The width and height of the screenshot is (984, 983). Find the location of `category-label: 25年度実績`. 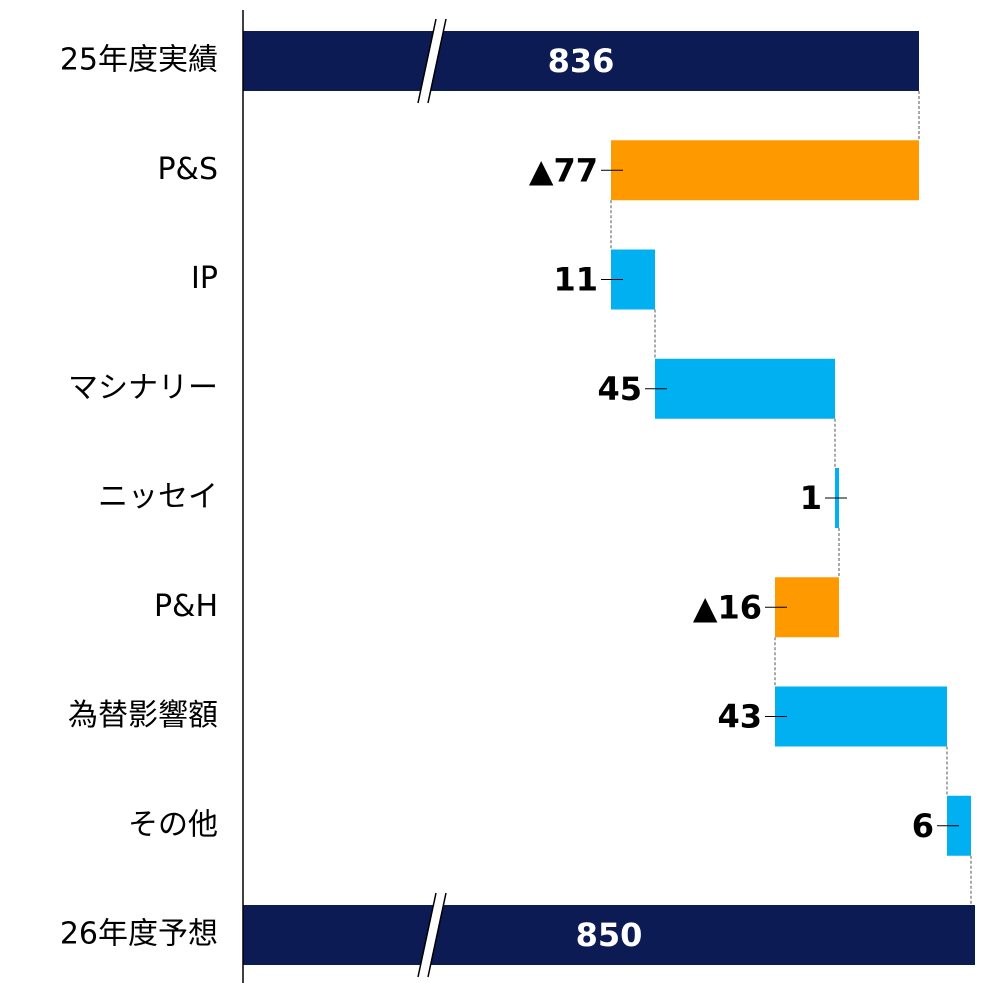

category-label: 25年度実績 is located at coordinates (139, 60).